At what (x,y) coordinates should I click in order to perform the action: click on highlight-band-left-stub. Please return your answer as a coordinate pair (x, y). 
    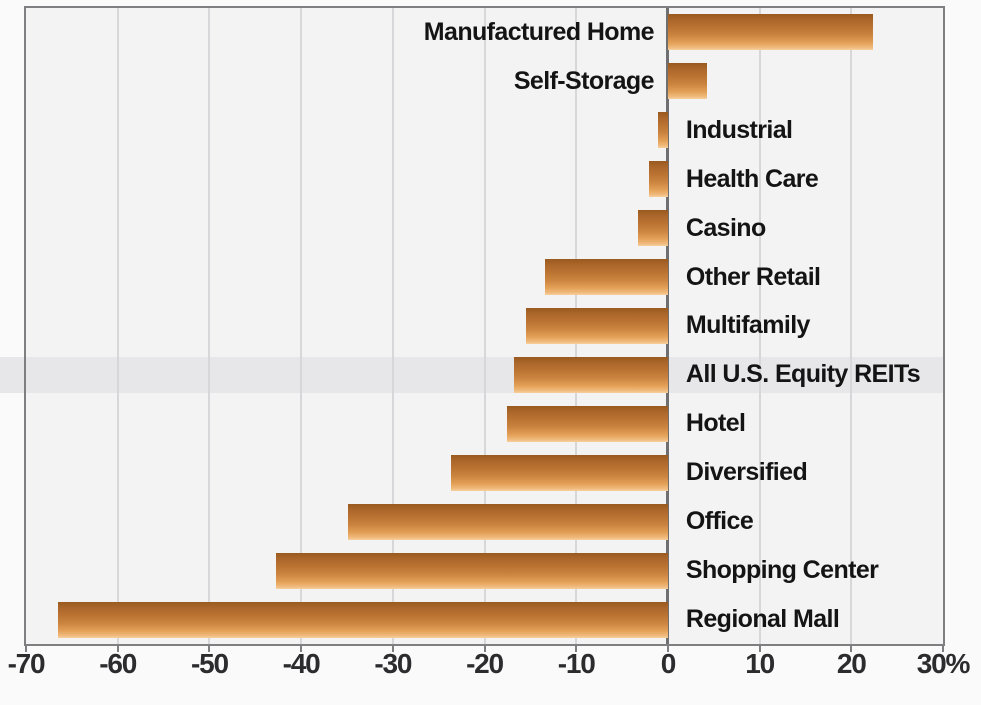
    Looking at the image, I should click on (12, 374).